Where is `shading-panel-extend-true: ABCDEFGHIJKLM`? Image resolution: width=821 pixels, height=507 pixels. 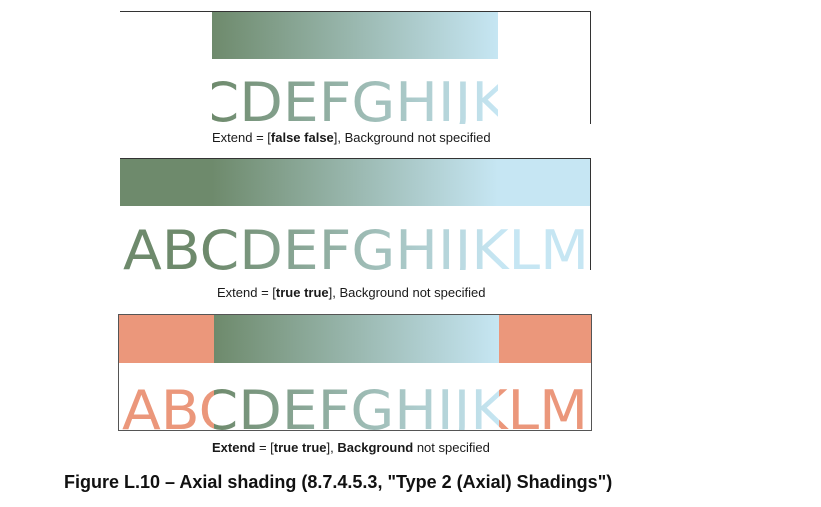
shading-panel-extend-true: ABCDEFGHIJKLM is located at coordinates (355, 214).